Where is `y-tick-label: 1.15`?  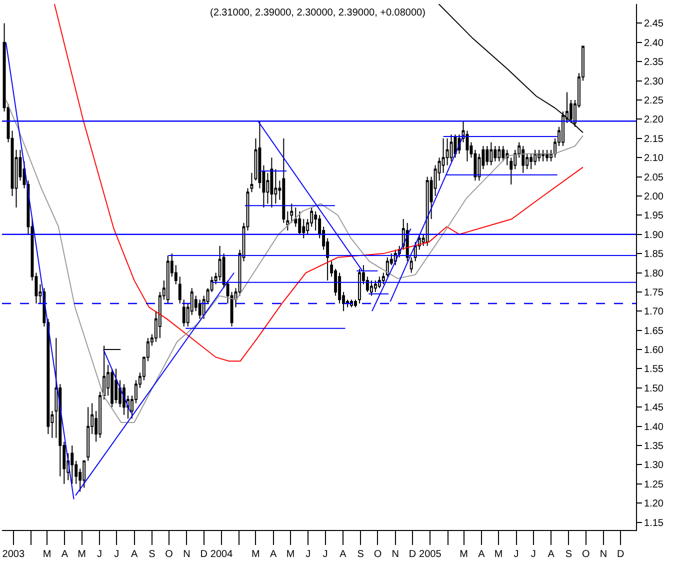
y-tick-label: 1.15 is located at coordinates (654, 523).